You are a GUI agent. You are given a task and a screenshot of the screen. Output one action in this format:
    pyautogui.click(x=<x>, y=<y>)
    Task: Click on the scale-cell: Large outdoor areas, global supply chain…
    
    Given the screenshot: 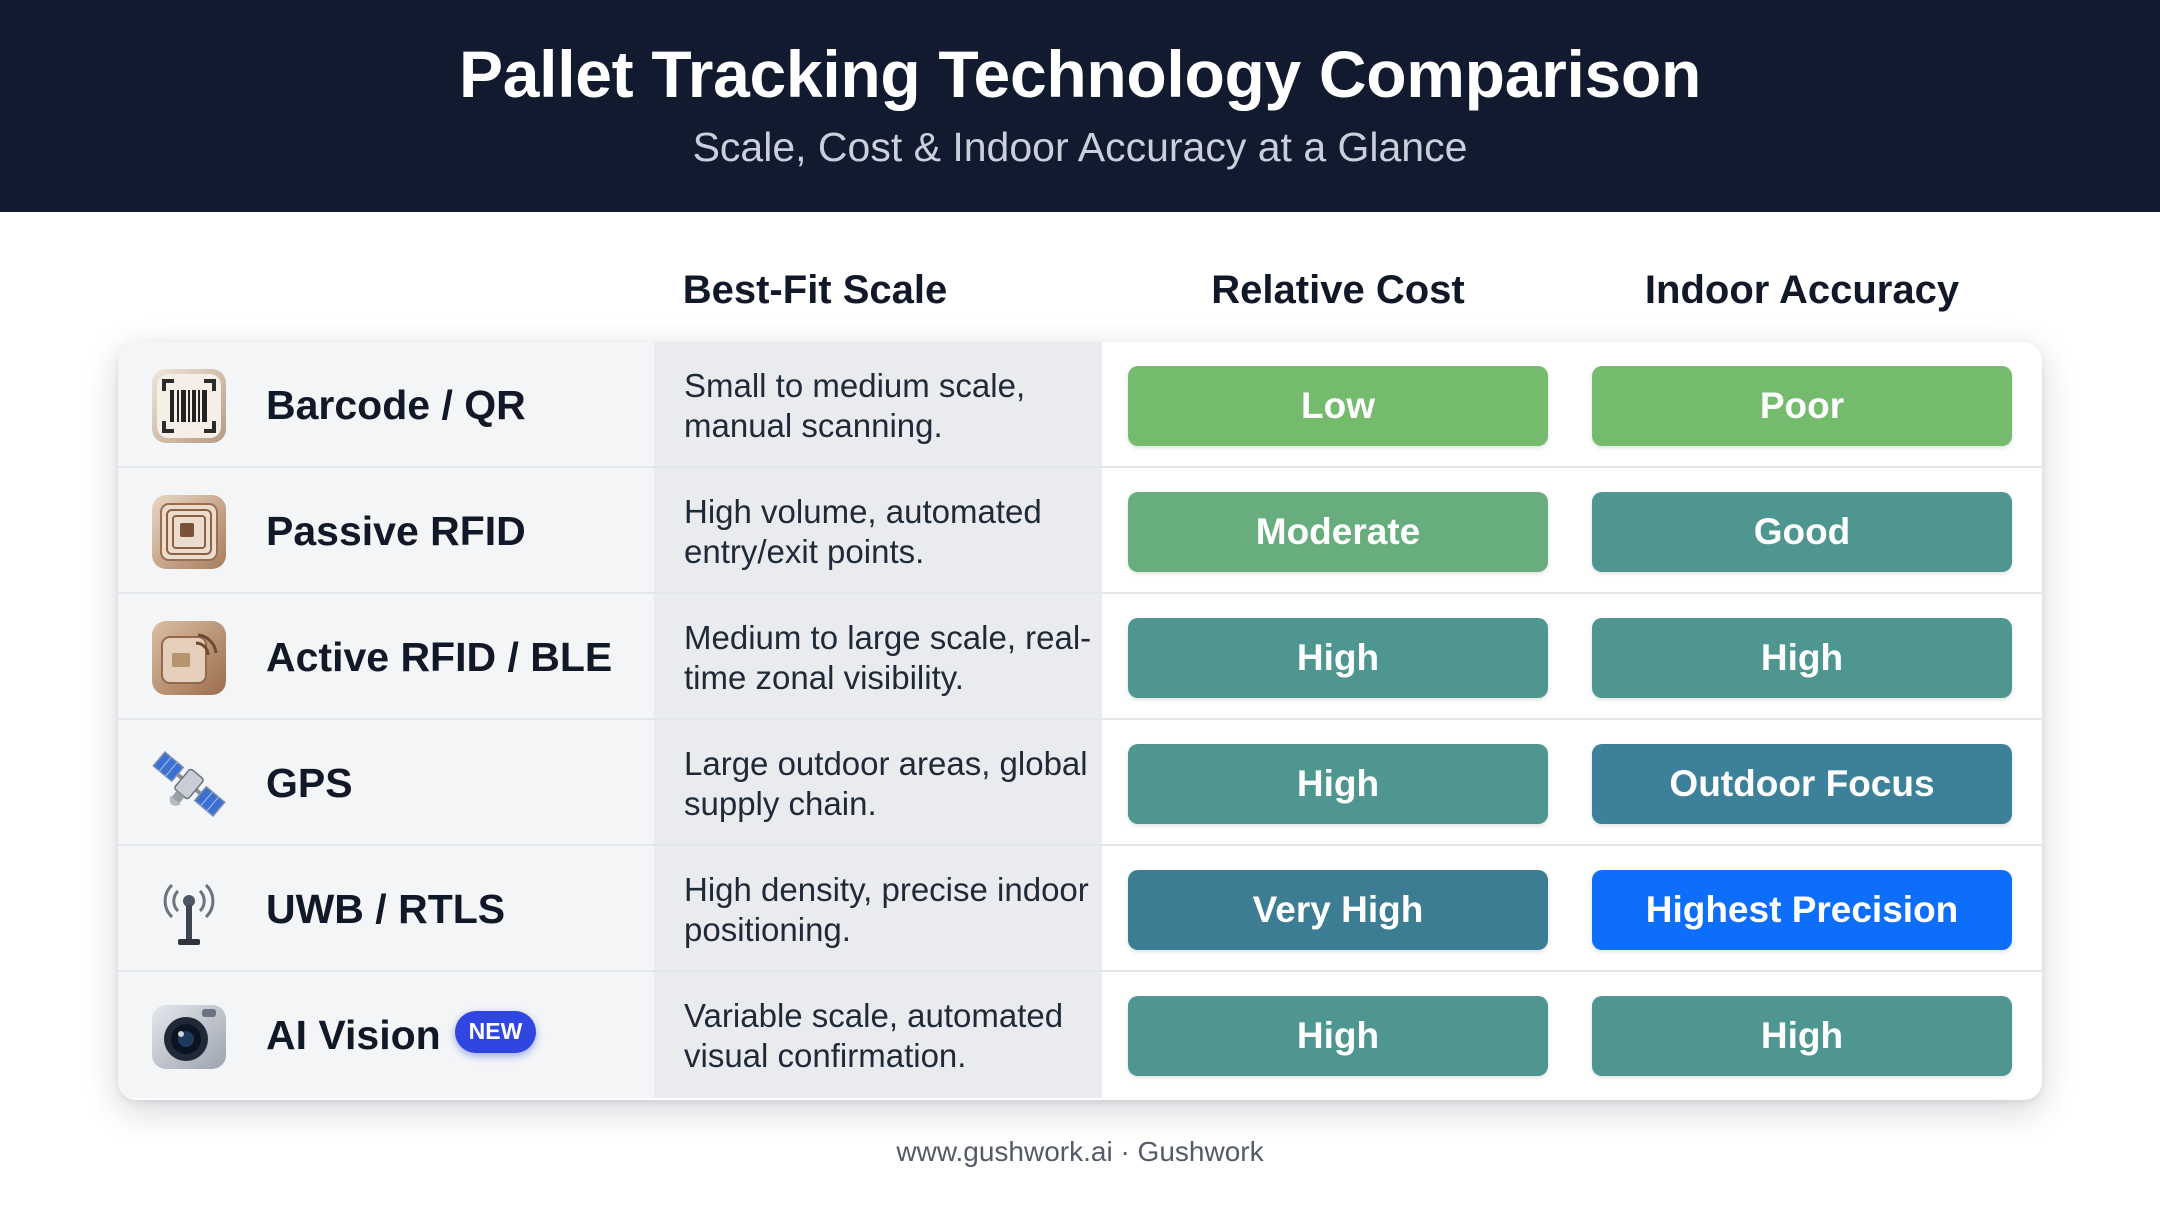 What is the action you would take?
    pyautogui.click(x=878, y=782)
    